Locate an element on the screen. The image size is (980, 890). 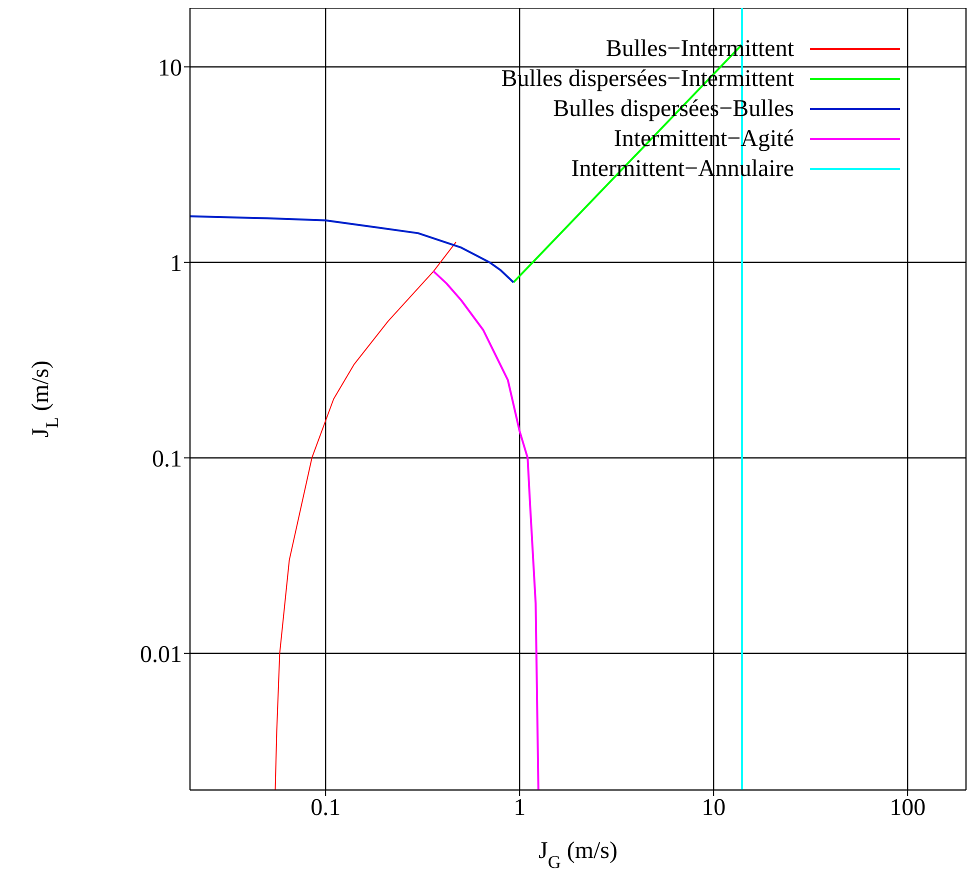
x-tick-label: 1 is located at coordinates (520, 808).